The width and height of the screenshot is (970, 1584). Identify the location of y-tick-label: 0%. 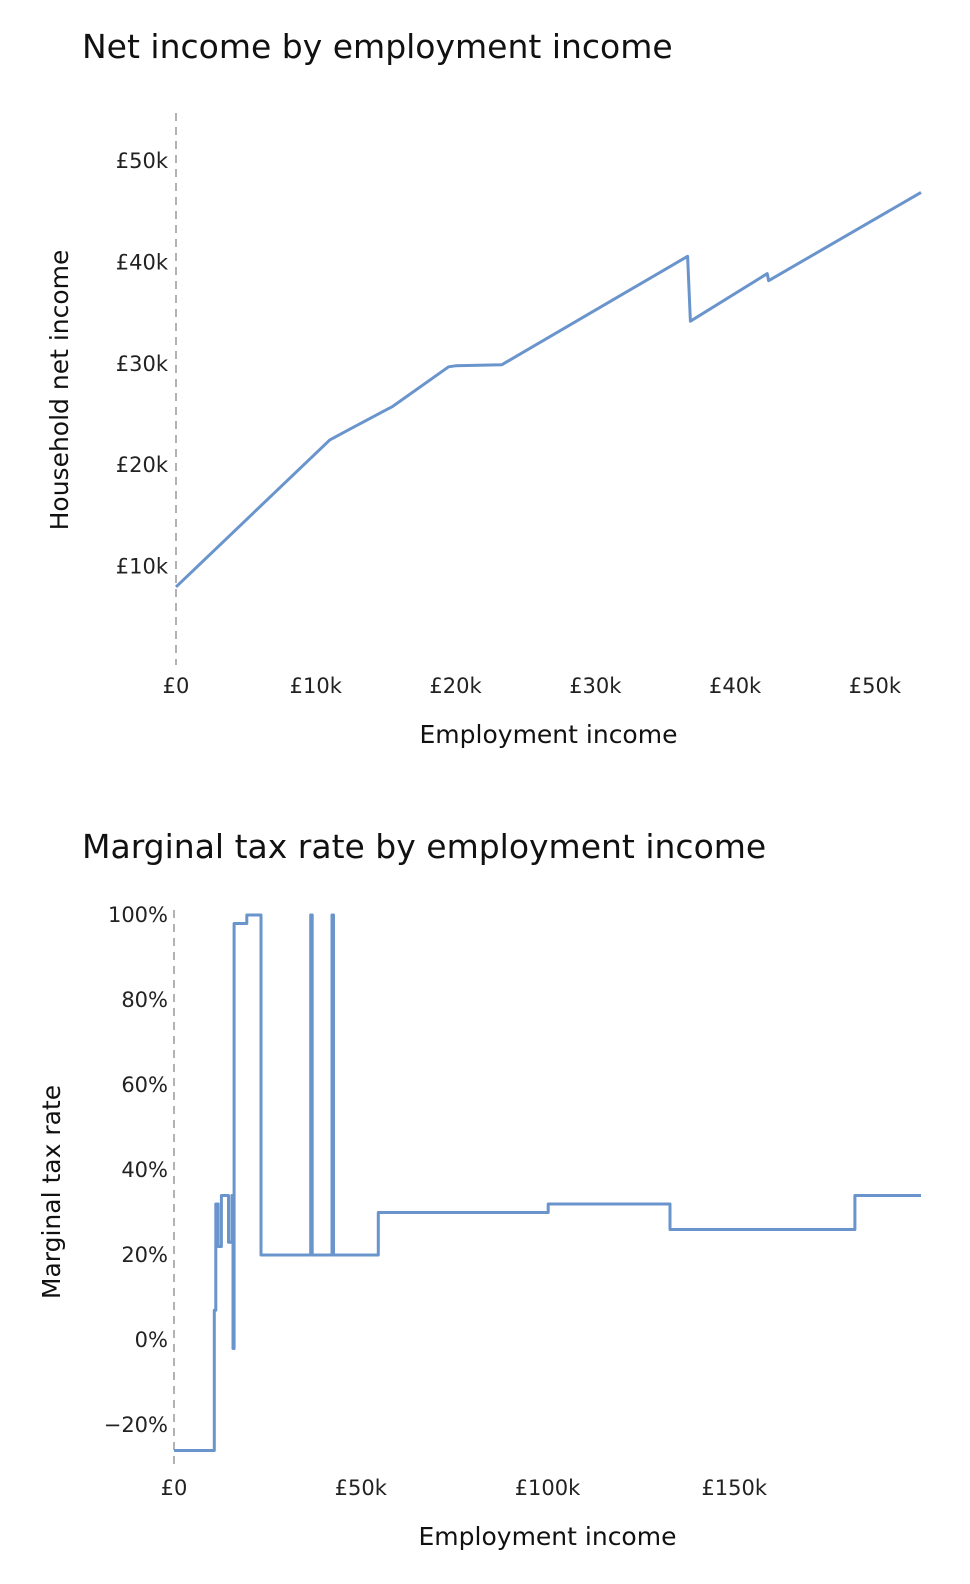
(151, 1340).